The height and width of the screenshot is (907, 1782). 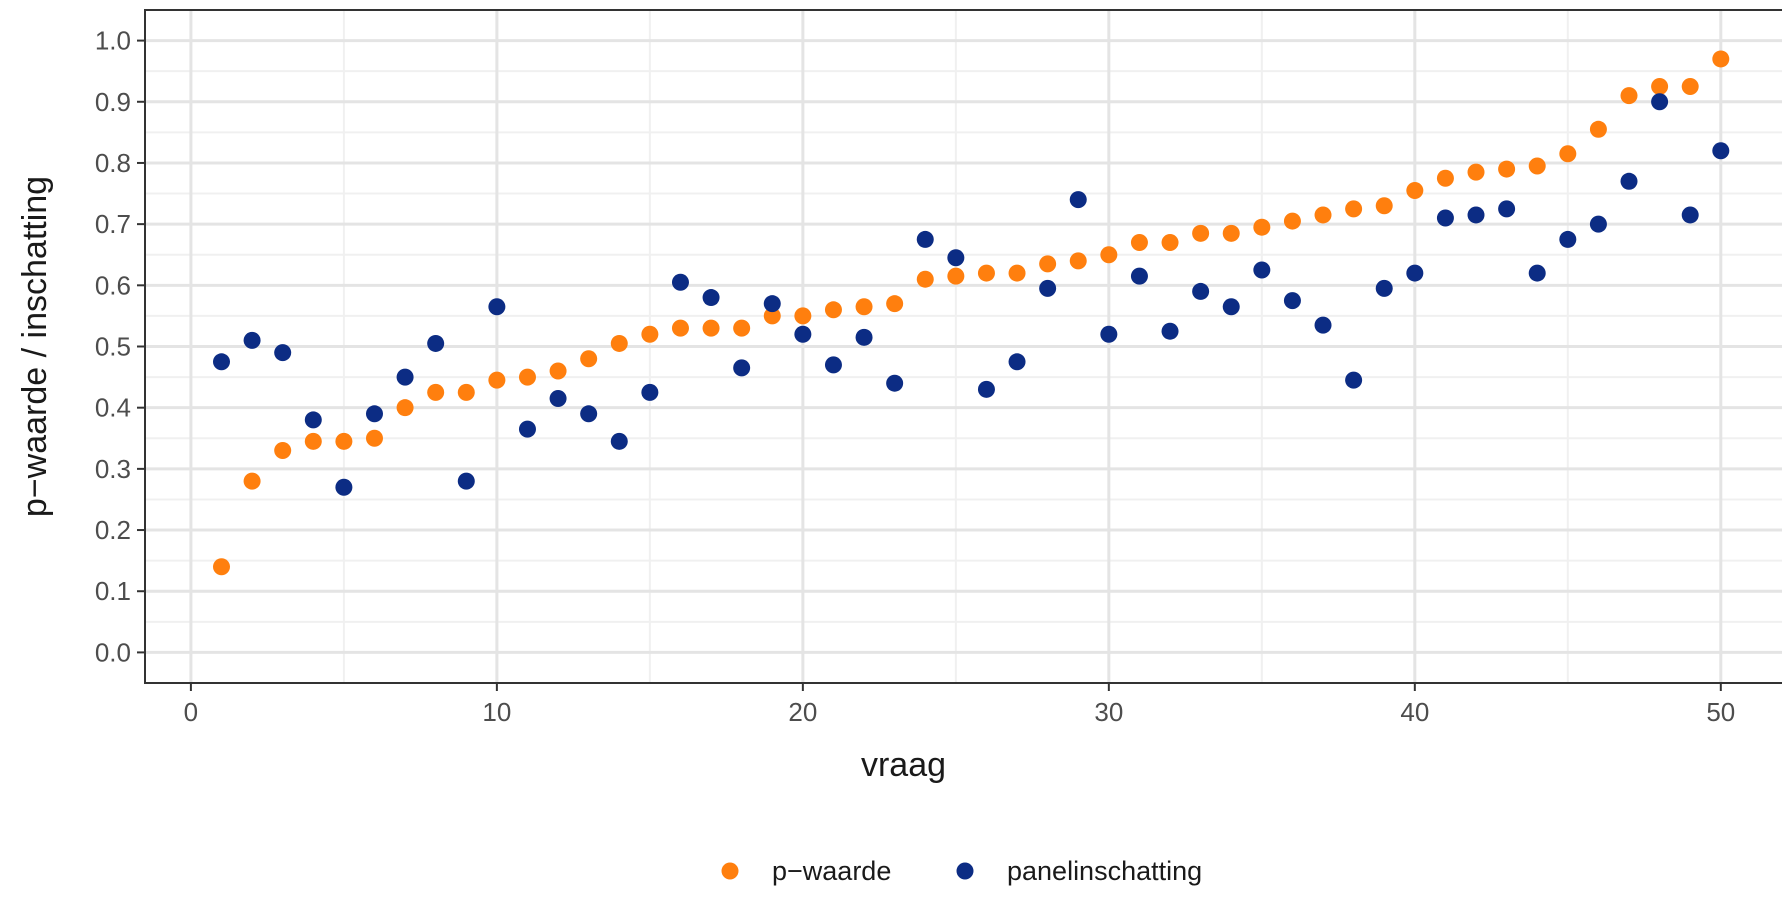 What do you see at coordinates (589, 414) in the screenshot?
I see `point-series-1-q13` at bounding box center [589, 414].